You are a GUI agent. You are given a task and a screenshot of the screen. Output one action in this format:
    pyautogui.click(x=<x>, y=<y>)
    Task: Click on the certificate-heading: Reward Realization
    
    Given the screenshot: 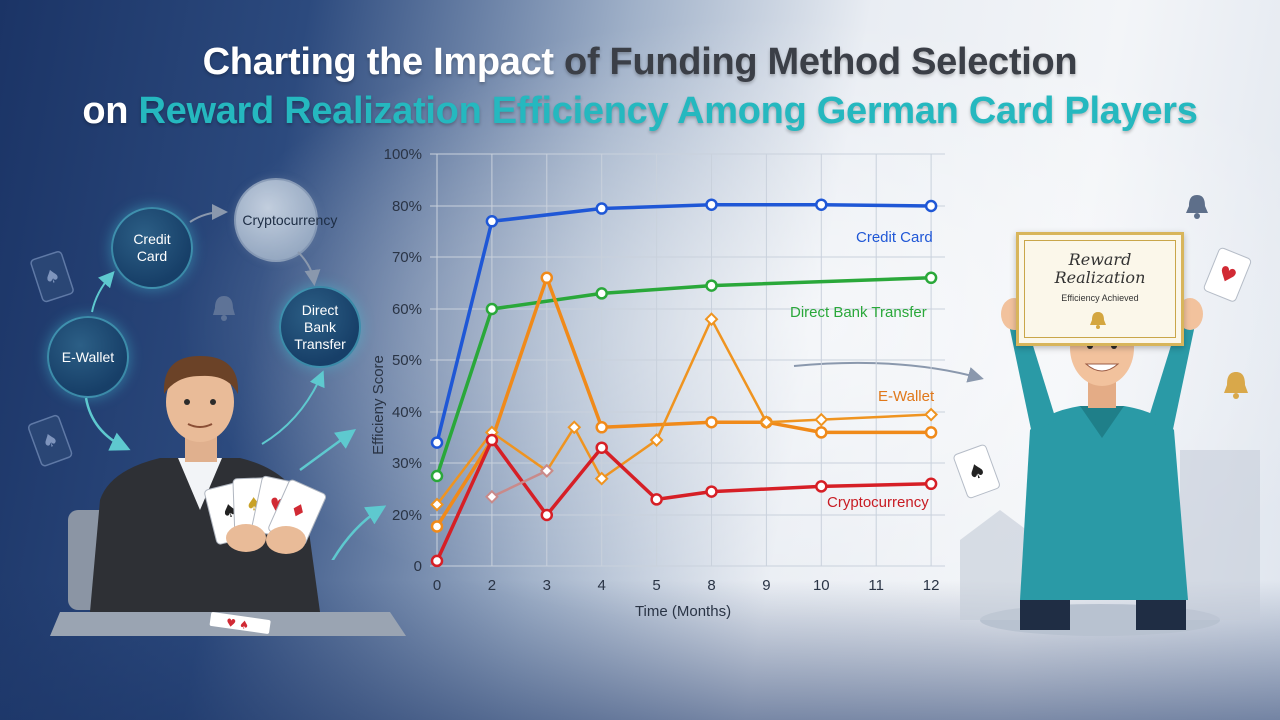 What is the action you would take?
    pyautogui.click(x=1100, y=268)
    